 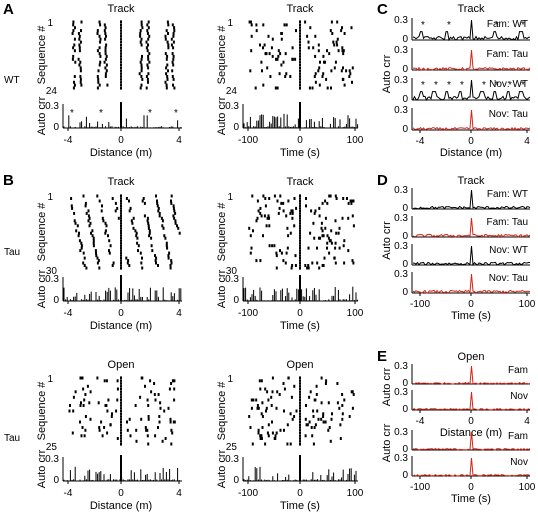 What do you see at coordinates (420, 421) in the screenshot?
I see `x-tick-label: -4` at bounding box center [420, 421].